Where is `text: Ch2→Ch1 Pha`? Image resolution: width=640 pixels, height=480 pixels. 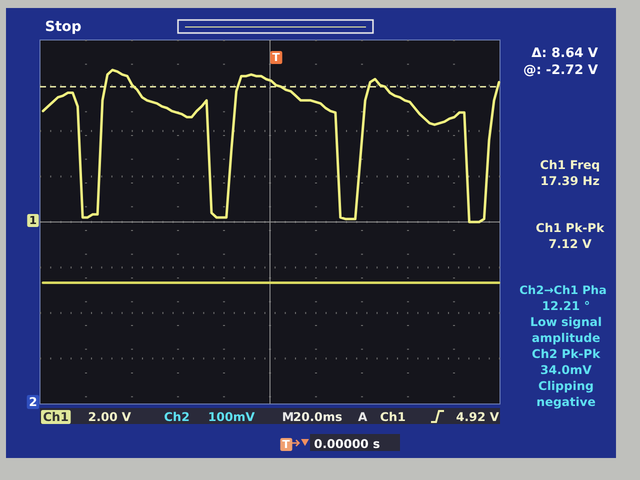
text: Ch2→Ch1 Pha is located at coordinates (563, 290).